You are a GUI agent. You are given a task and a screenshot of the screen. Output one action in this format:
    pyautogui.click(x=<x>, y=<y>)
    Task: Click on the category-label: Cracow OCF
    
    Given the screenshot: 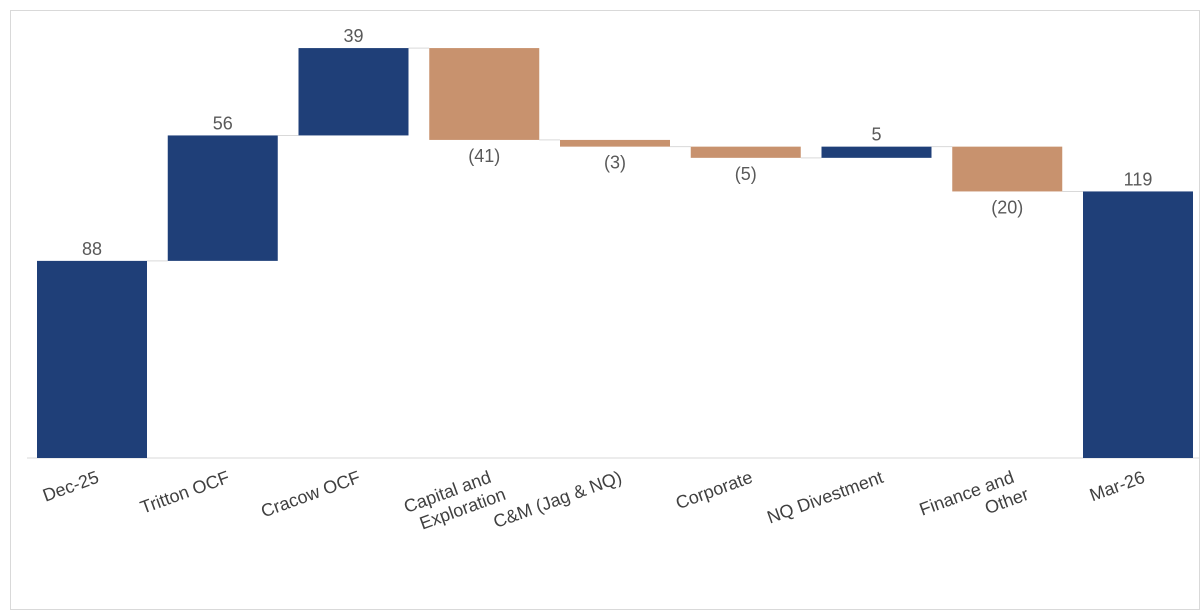 What is the action you would take?
    pyautogui.click(x=310, y=494)
    